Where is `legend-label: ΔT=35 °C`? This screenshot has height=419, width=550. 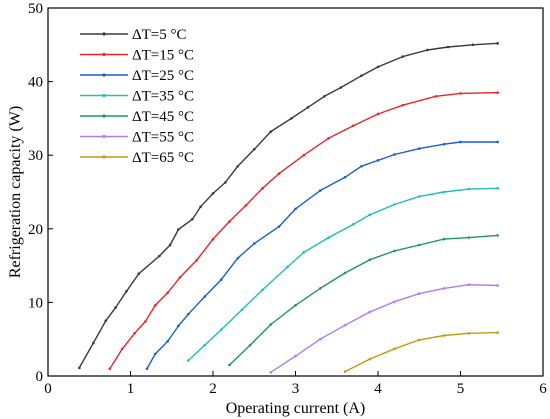 legend-label: ΔT=35 °C is located at coordinates (163, 97).